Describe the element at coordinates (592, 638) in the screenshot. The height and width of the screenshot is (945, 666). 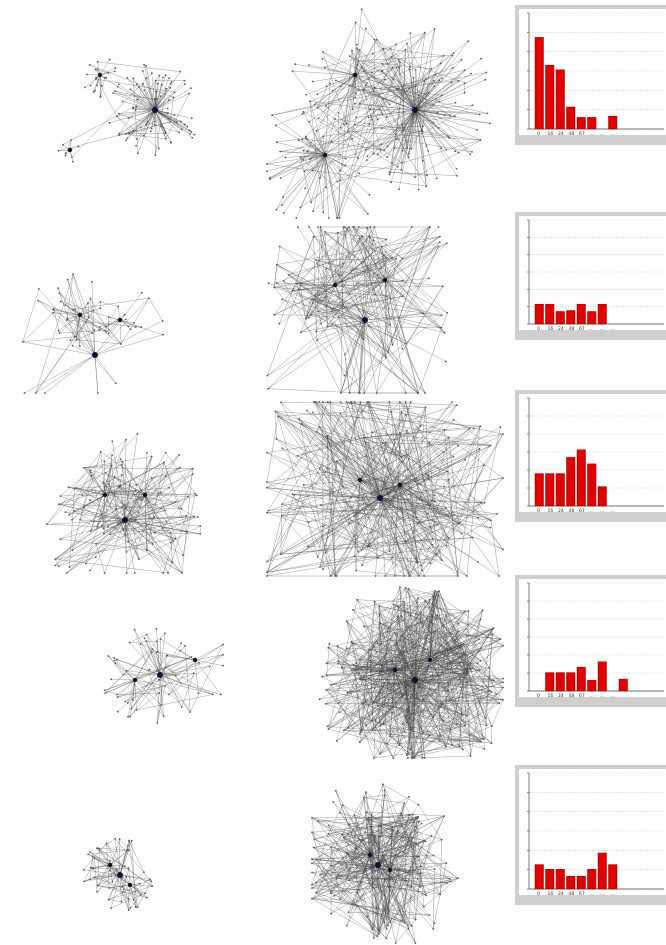
I see `histogram-plot-area` at that location.